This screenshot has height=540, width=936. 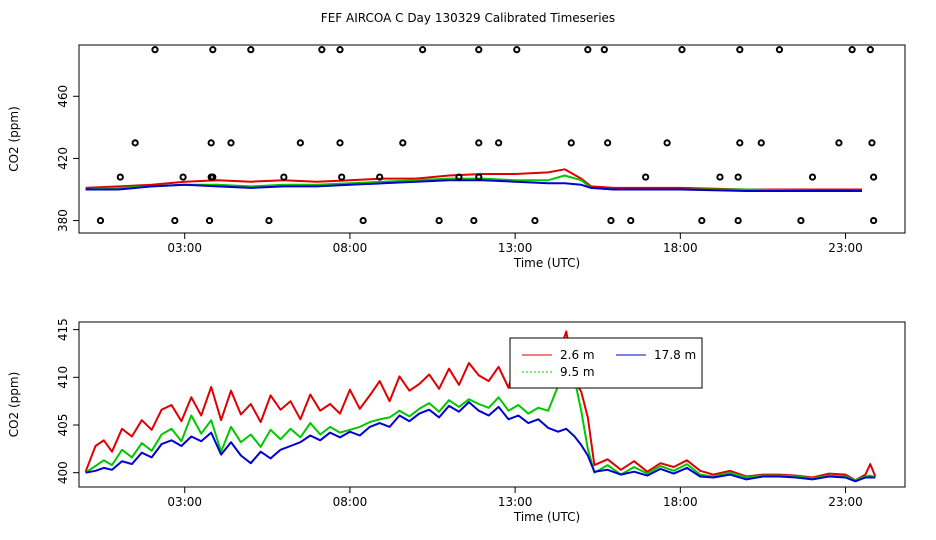 I want to click on y-tick-label: 420, so click(x=63, y=158).